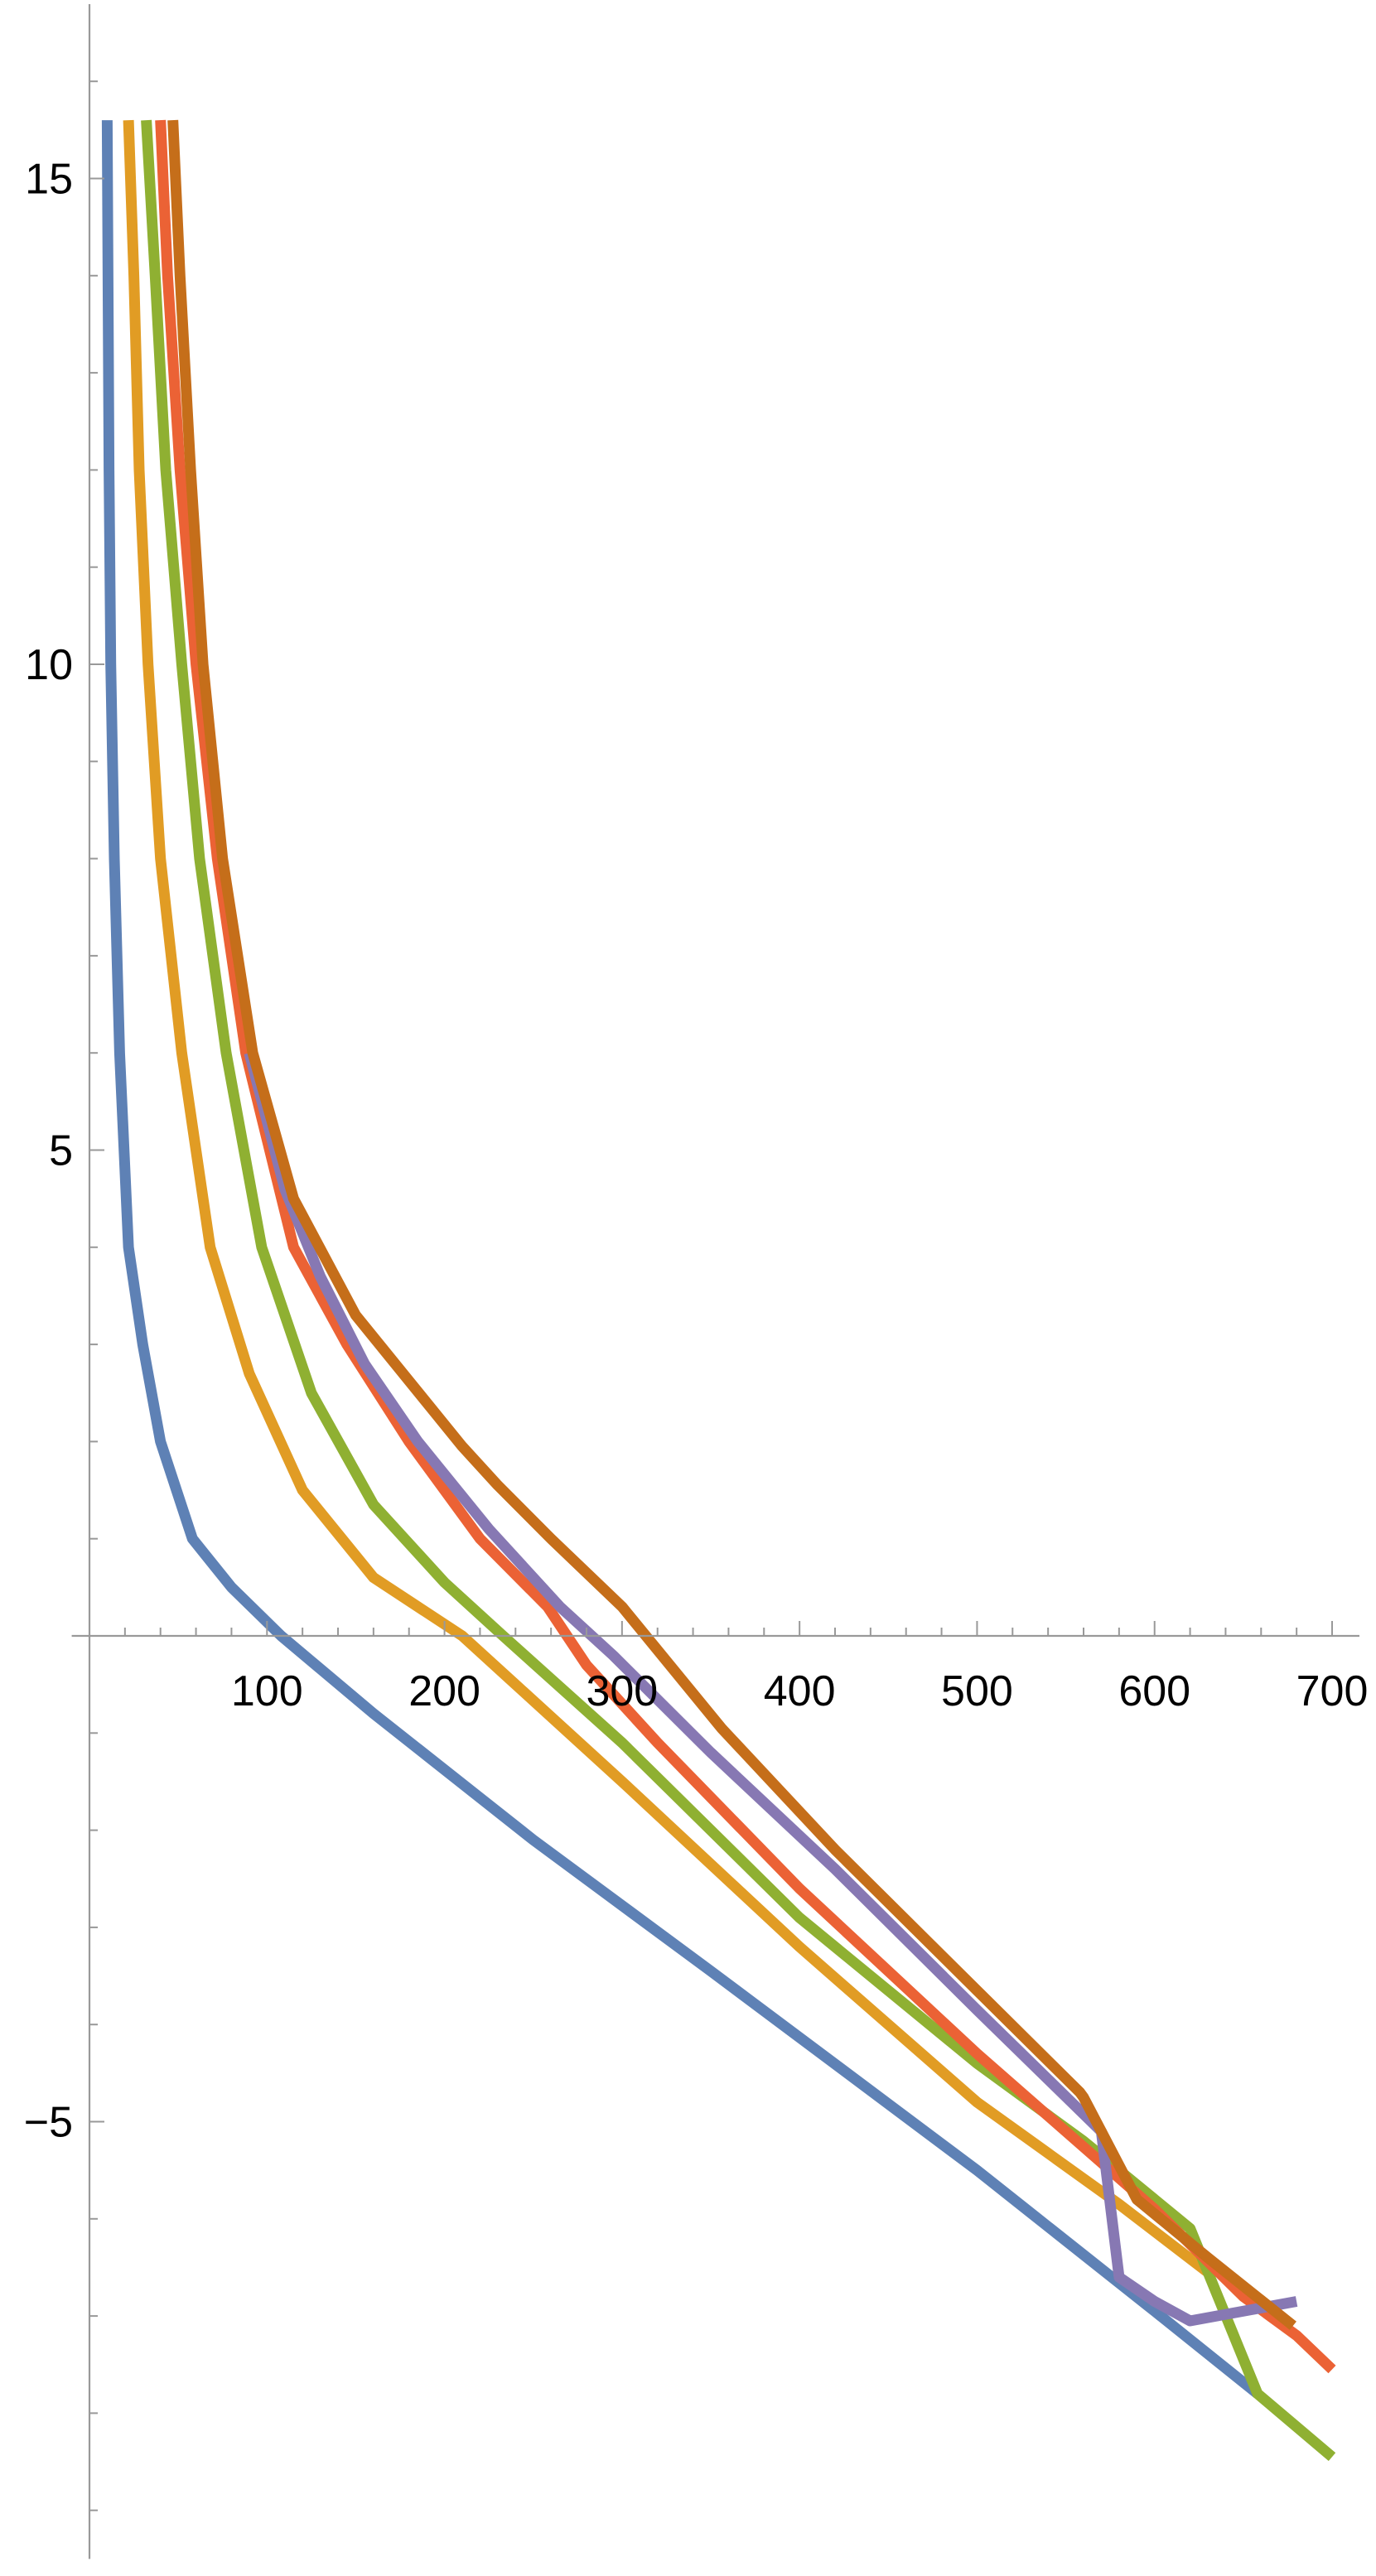 The image size is (1376, 2576). Describe the element at coordinates (49, 665) in the screenshot. I see `y-tick-label: 10` at that location.